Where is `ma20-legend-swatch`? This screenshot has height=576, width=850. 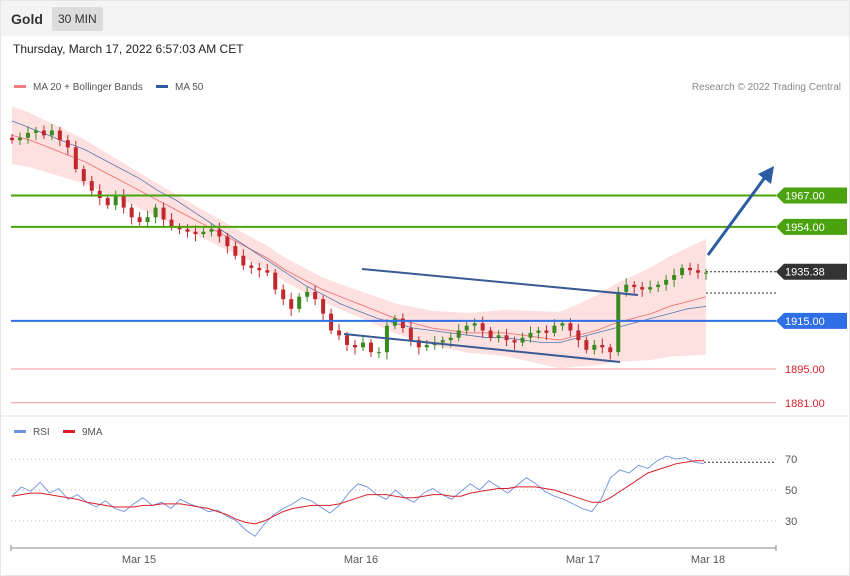
ma20-legend-swatch is located at coordinates (20, 86).